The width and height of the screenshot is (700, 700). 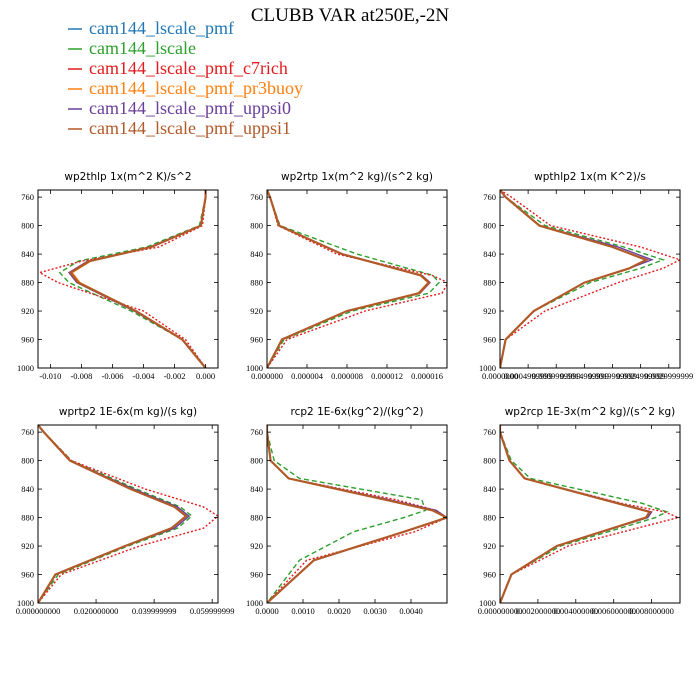 What do you see at coordinates (357, 412) in the screenshot?
I see `panel-title: rcp2 1E-6x(kg^2)/(kg^2)` at bounding box center [357, 412].